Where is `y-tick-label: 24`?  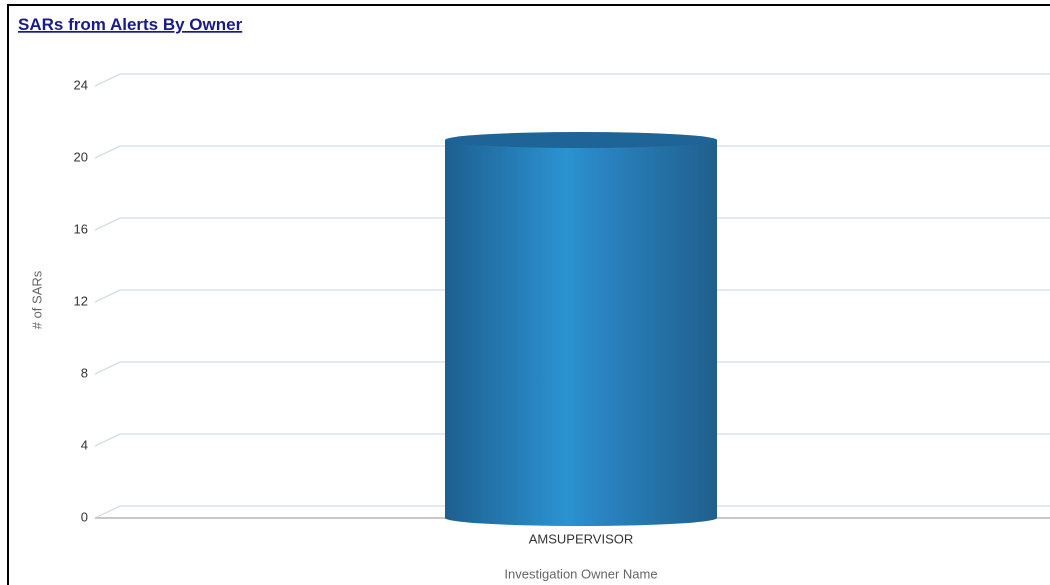
y-tick-label: 24 is located at coordinates (81, 84).